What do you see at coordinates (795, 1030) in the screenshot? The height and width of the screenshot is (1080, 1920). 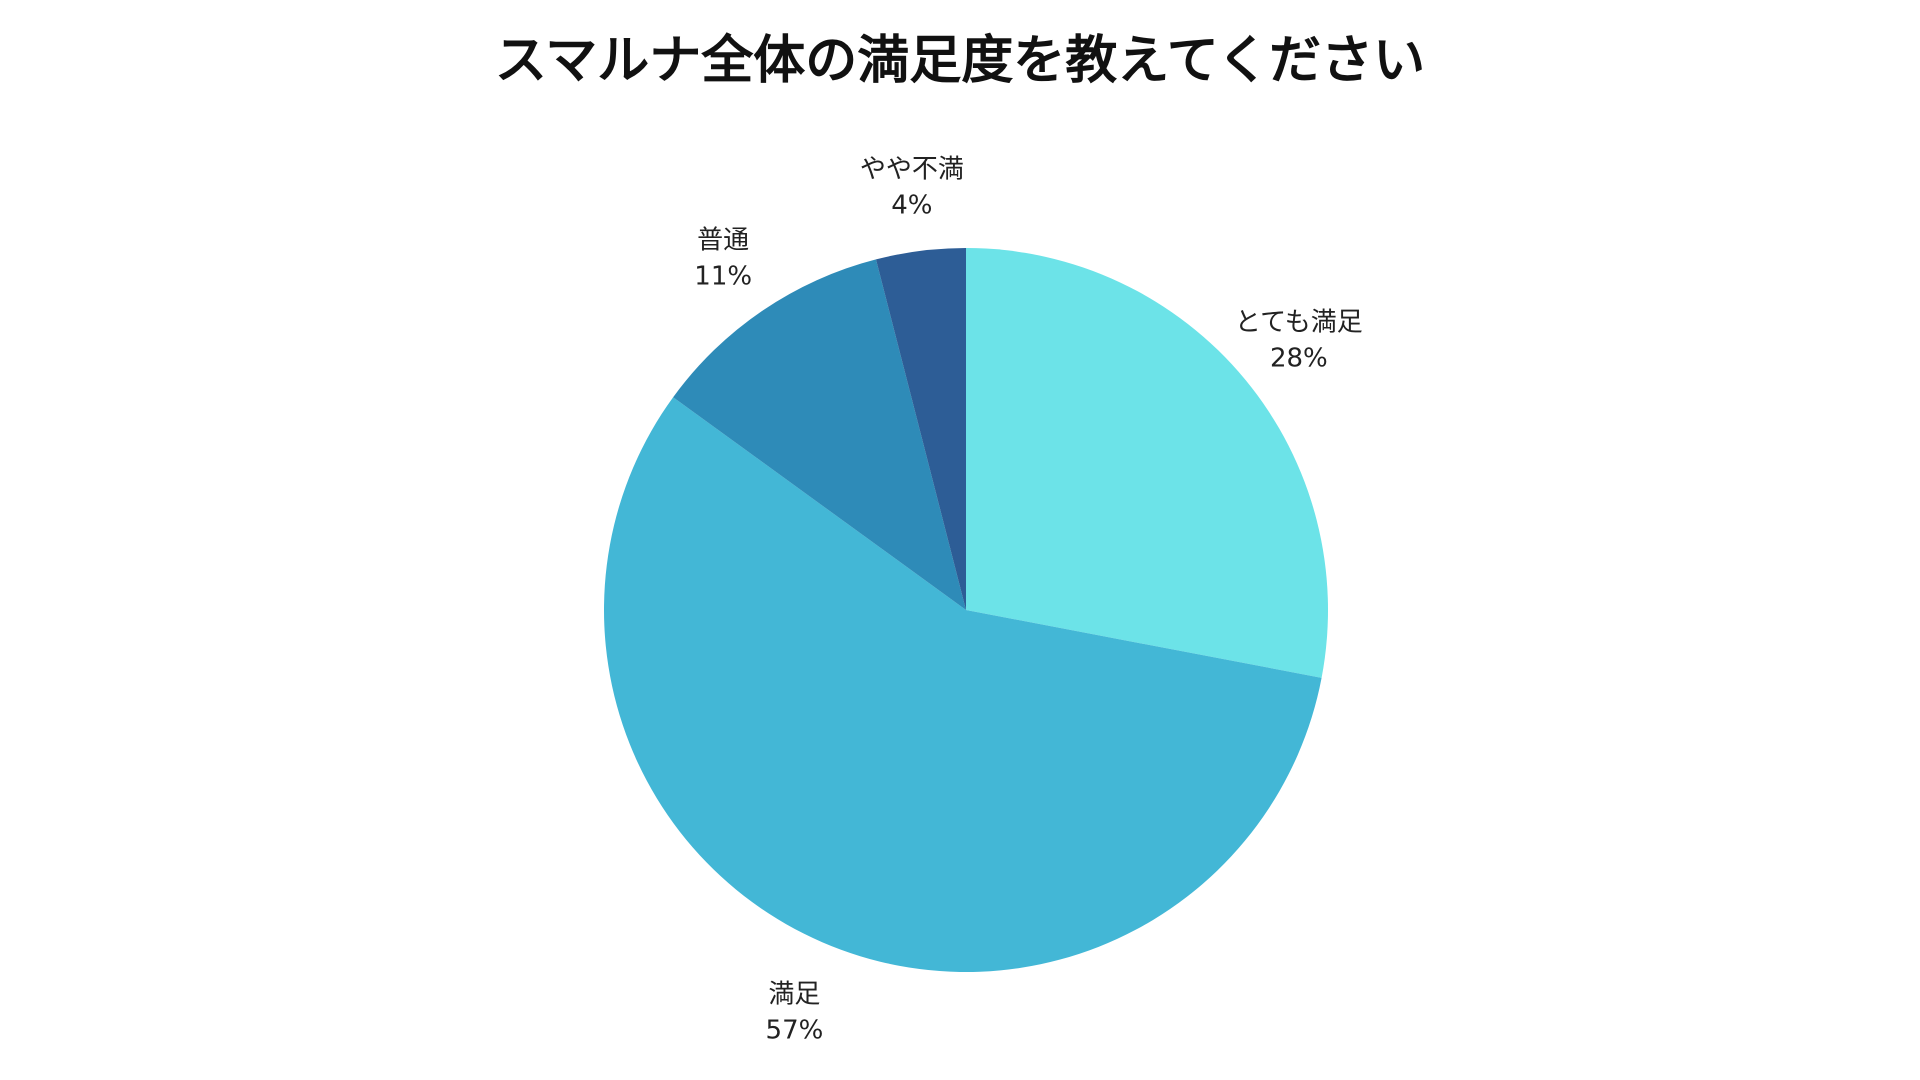 I see `slice-value-1: 57%` at bounding box center [795, 1030].